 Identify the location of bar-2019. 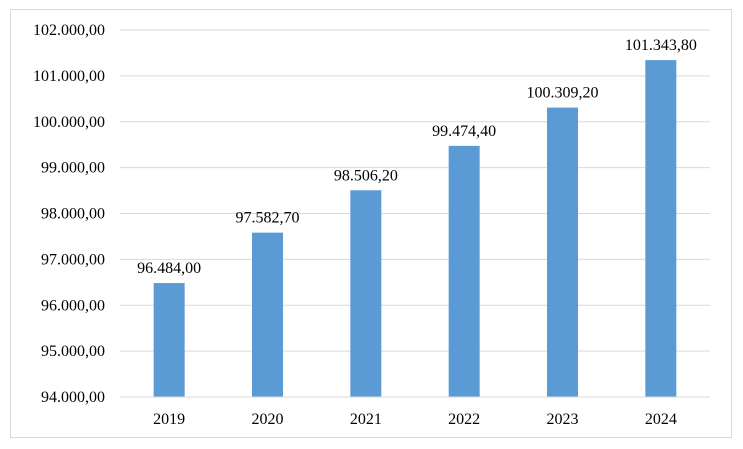
(169, 340).